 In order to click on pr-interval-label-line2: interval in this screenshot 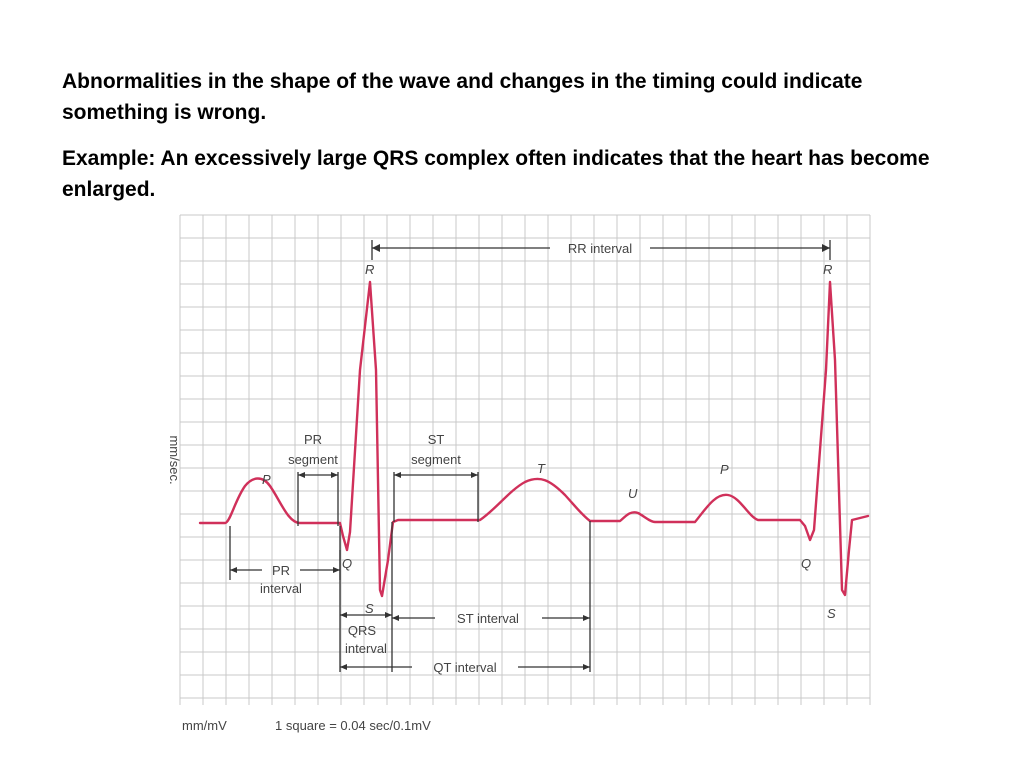, I will do `click(281, 588)`.